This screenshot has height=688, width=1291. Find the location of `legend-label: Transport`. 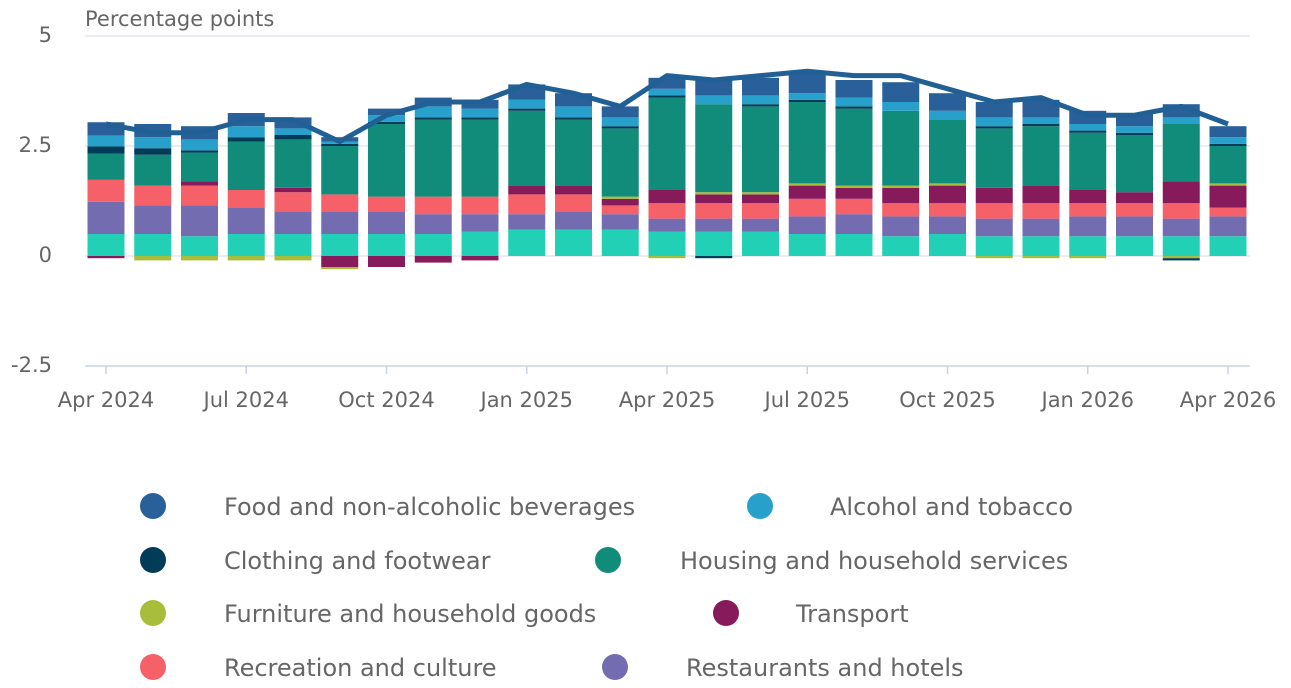

legend-label: Transport is located at coordinates (852, 614).